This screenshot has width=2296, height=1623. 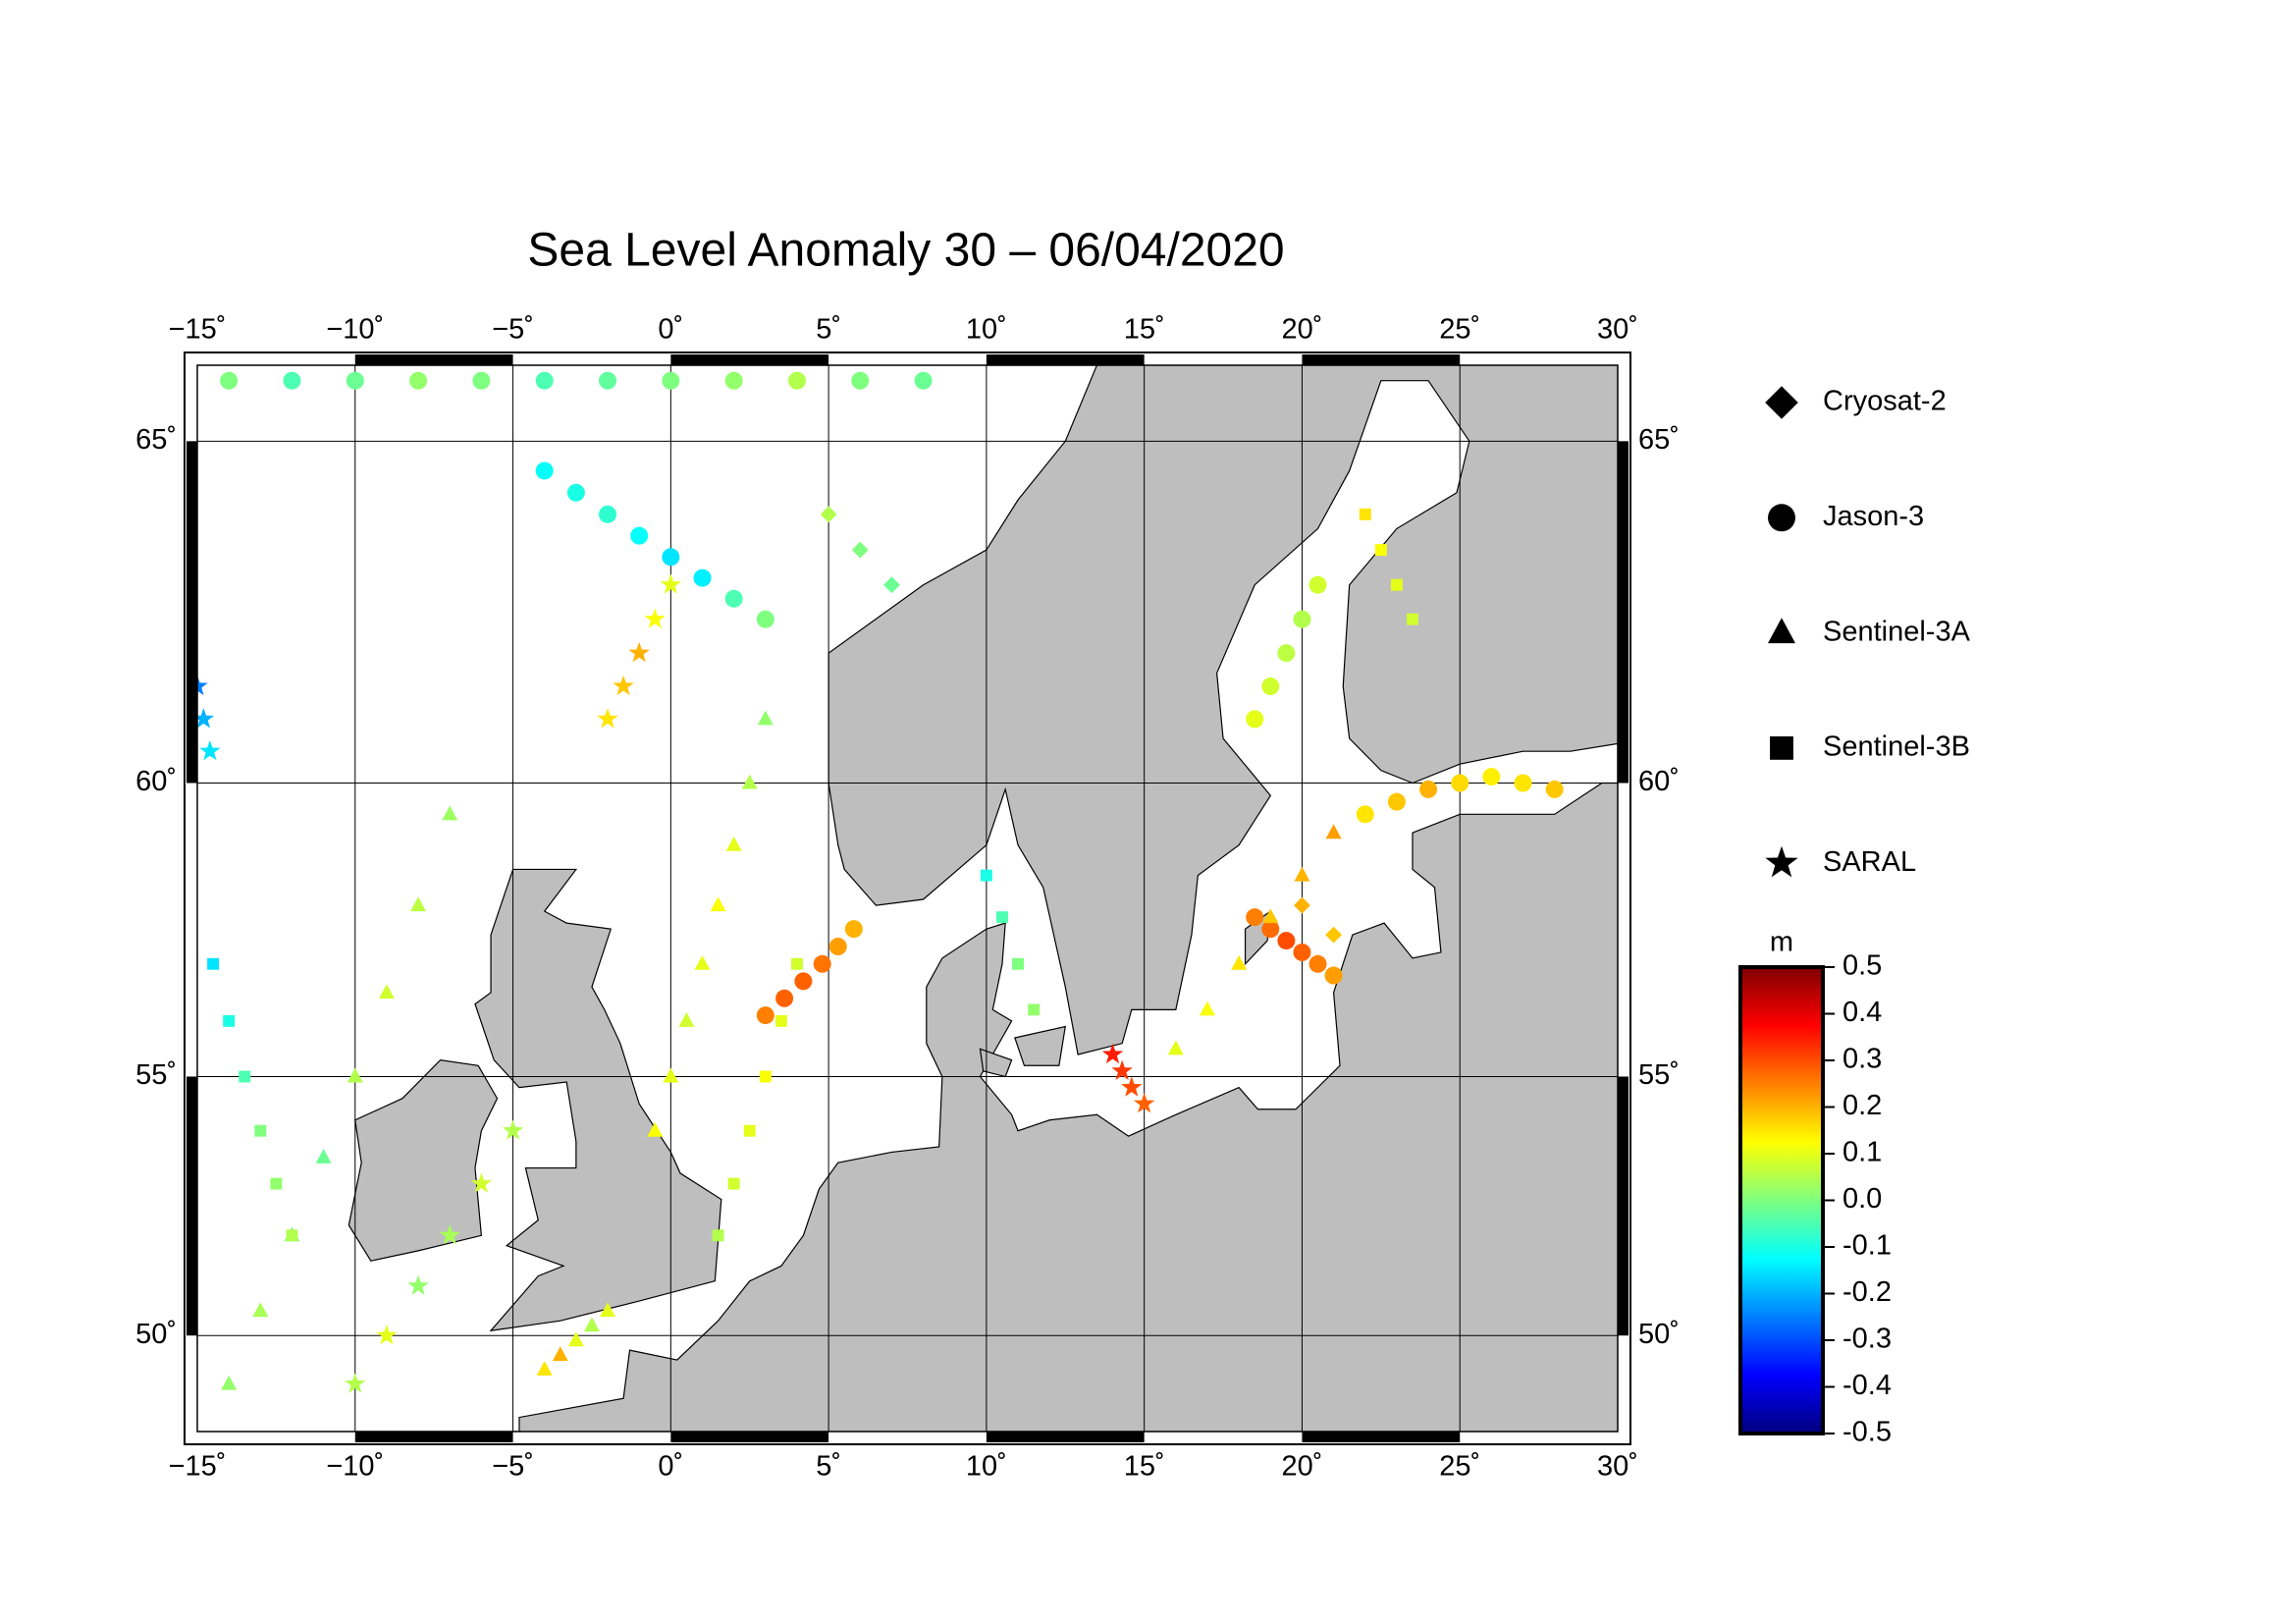 I want to click on legend-label: Jason-3, so click(x=1874, y=517).